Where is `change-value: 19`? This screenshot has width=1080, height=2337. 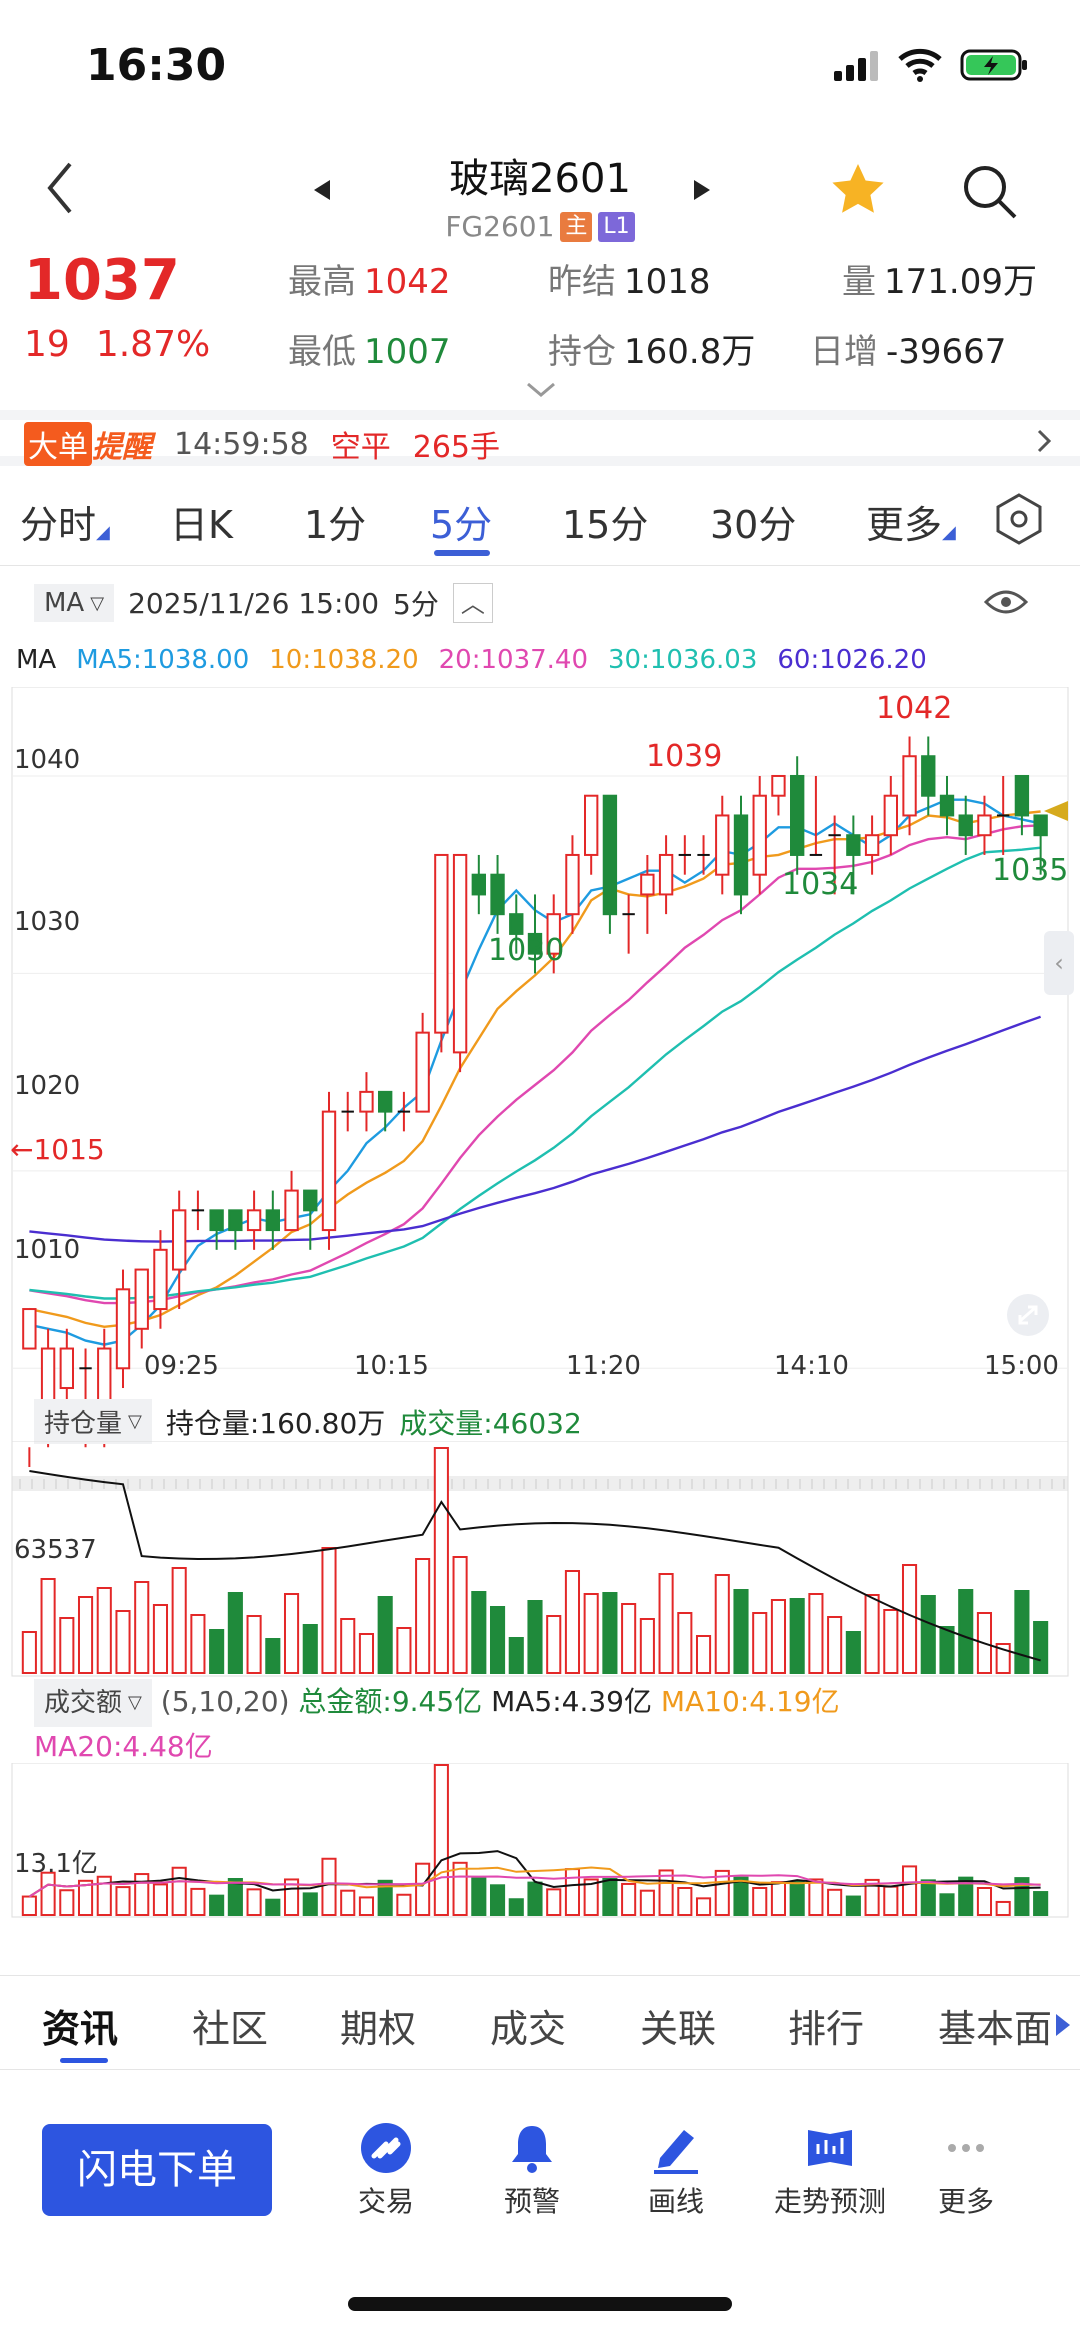 change-value: 19 is located at coordinates (47, 344).